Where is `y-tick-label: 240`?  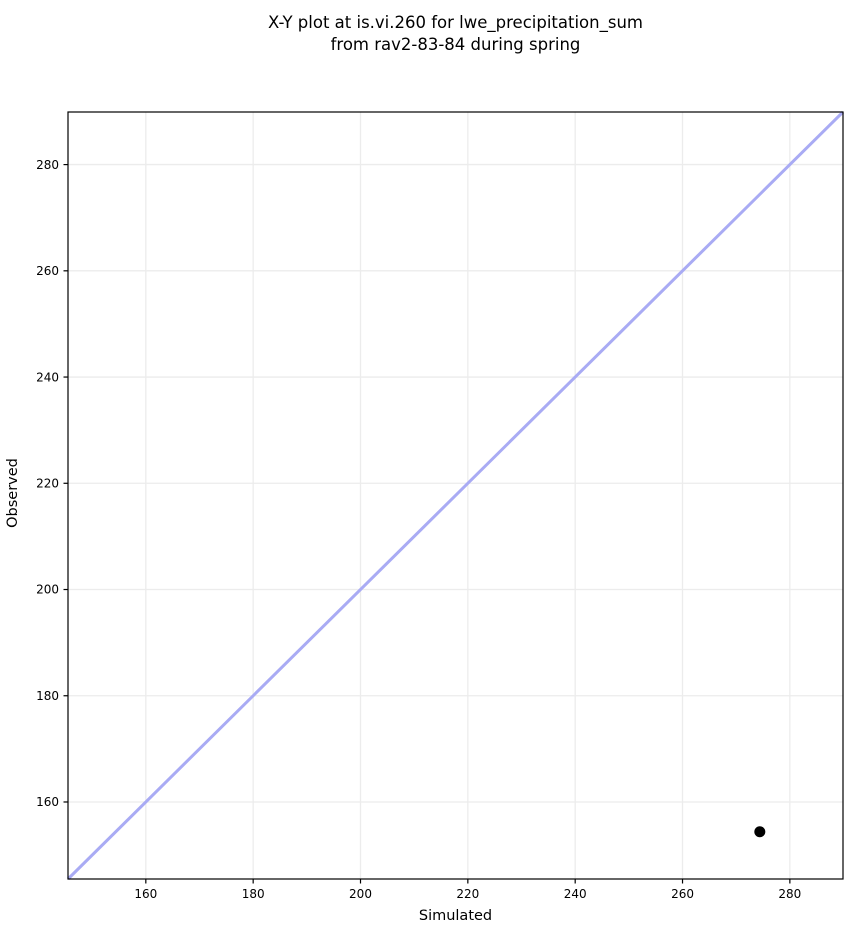 y-tick-label: 240 is located at coordinates (47, 377).